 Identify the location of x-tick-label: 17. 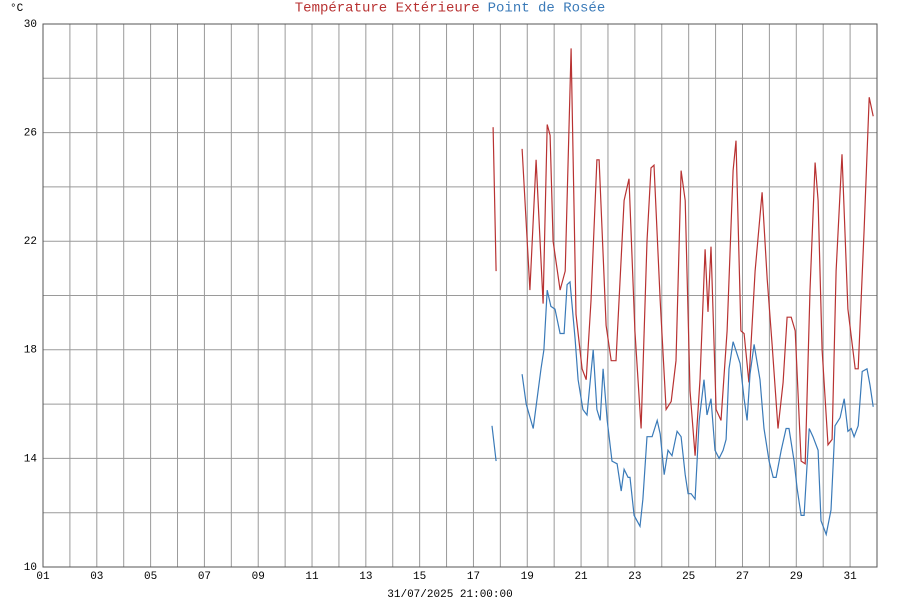
(473, 577).